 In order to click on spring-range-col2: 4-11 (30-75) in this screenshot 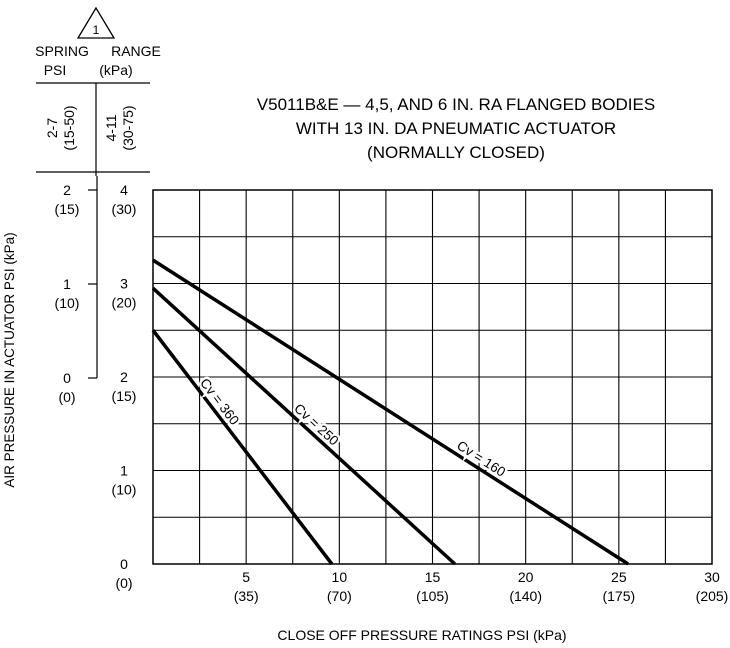, I will do `click(119, 127)`.